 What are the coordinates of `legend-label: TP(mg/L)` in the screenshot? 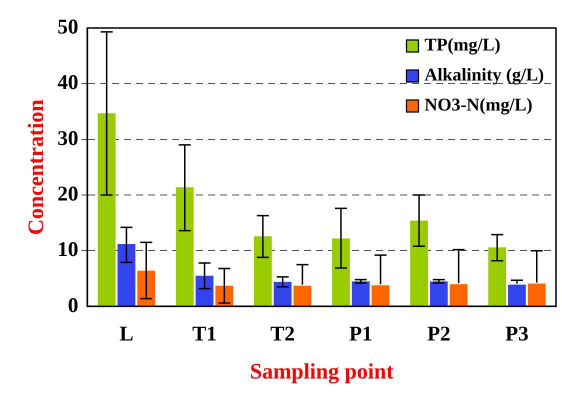 It's located at (462, 44).